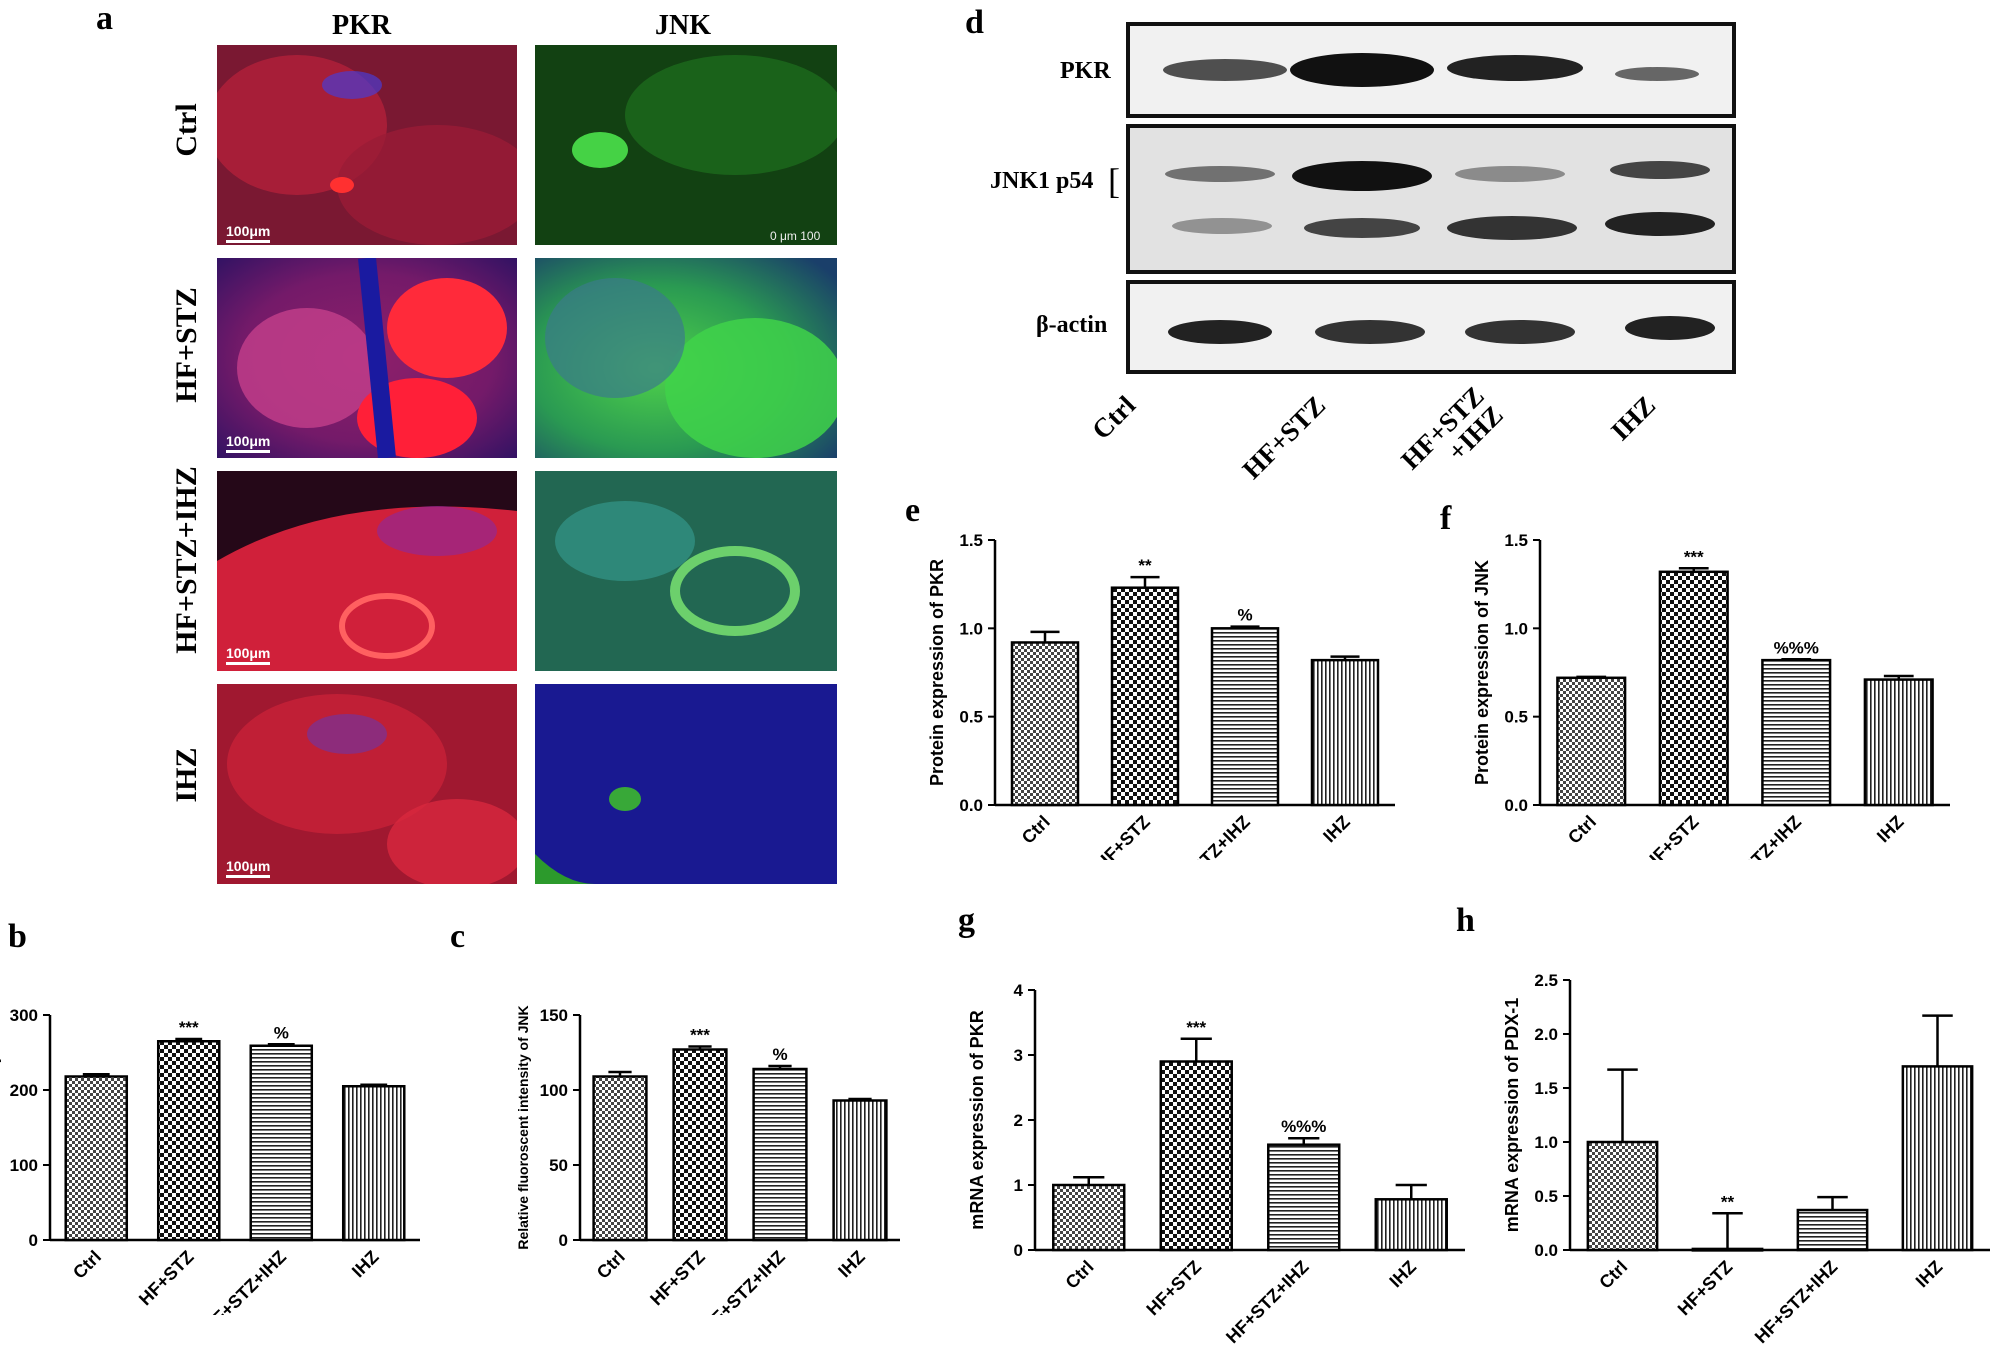 Image resolution: width=2006 pixels, height=1368 pixels. I want to click on panel-letter-h: h, so click(1465, 920).